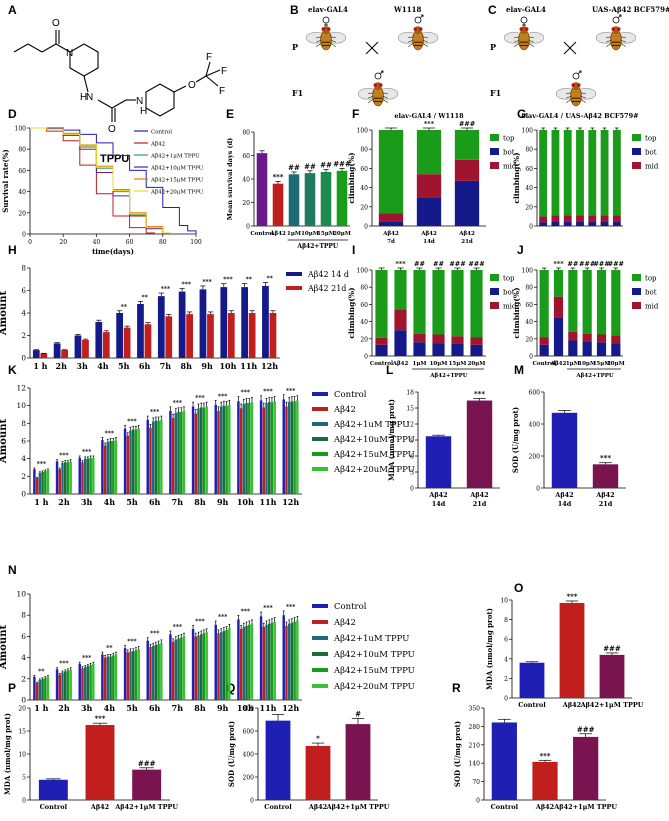 The height and width of the screenshot is (821, 669). What do you see at coordinates (636, 277) in the screenshot?
I see `legend-swatch-top` at bounding box center [636, 277].